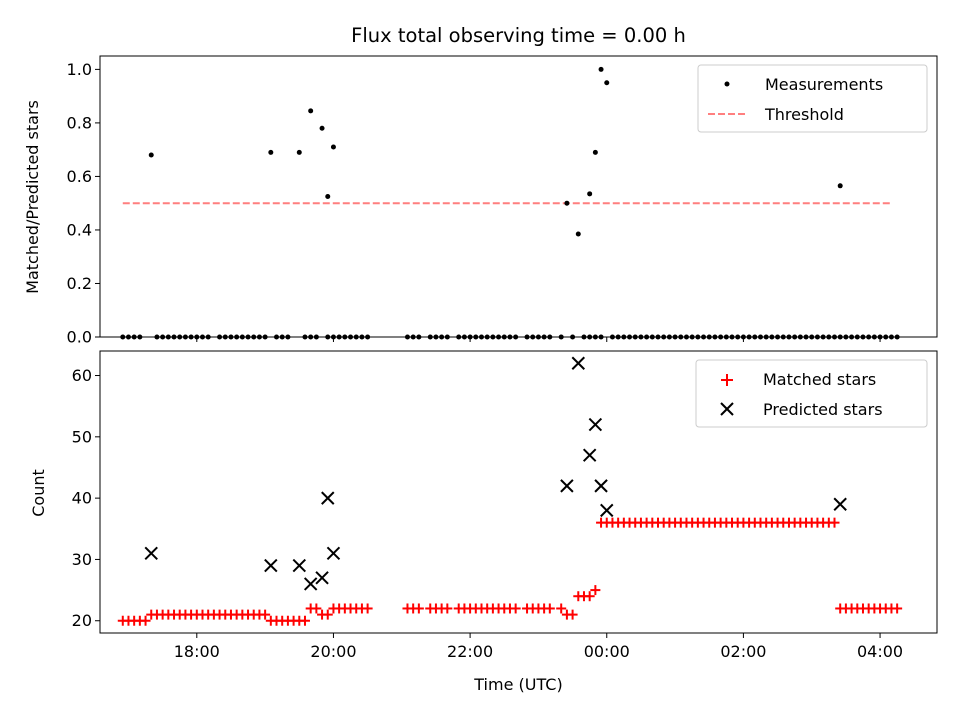  Describe the element at coordinates (82, 375) in the screenshot. I see `y-tick-label: 60` at that location.